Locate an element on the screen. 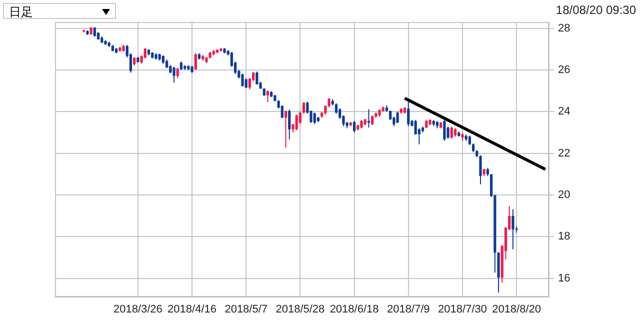 This screenshot has height=327, width=640. x-tick-label: 2018/8/20 is located at coordinates (517, 310).